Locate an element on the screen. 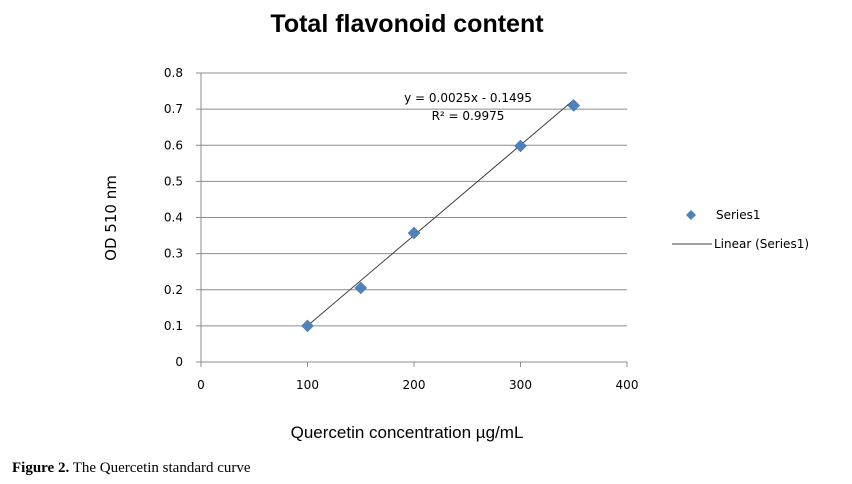 The image size is (852, 484). figure-caption-label: Figure 2. is located at coordinates (41, 468).